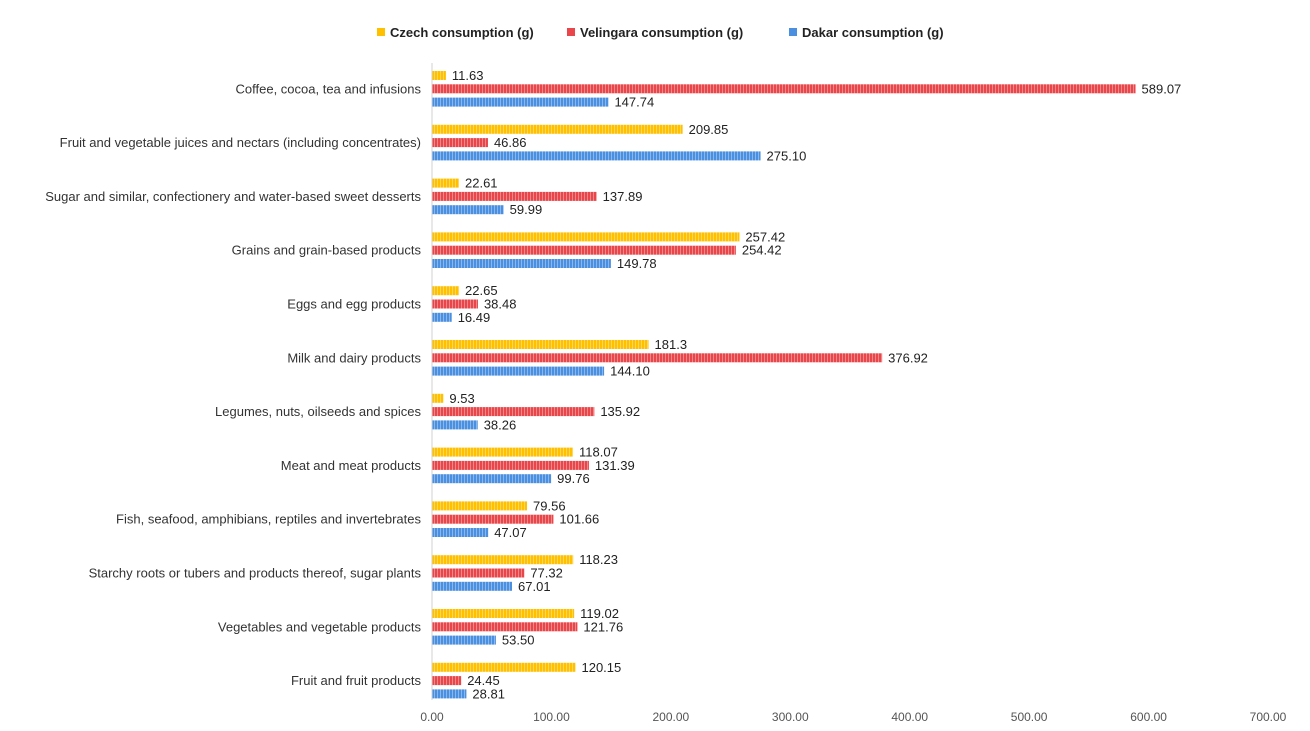  I want to click on data-label: 131.39, so click(615, 465).